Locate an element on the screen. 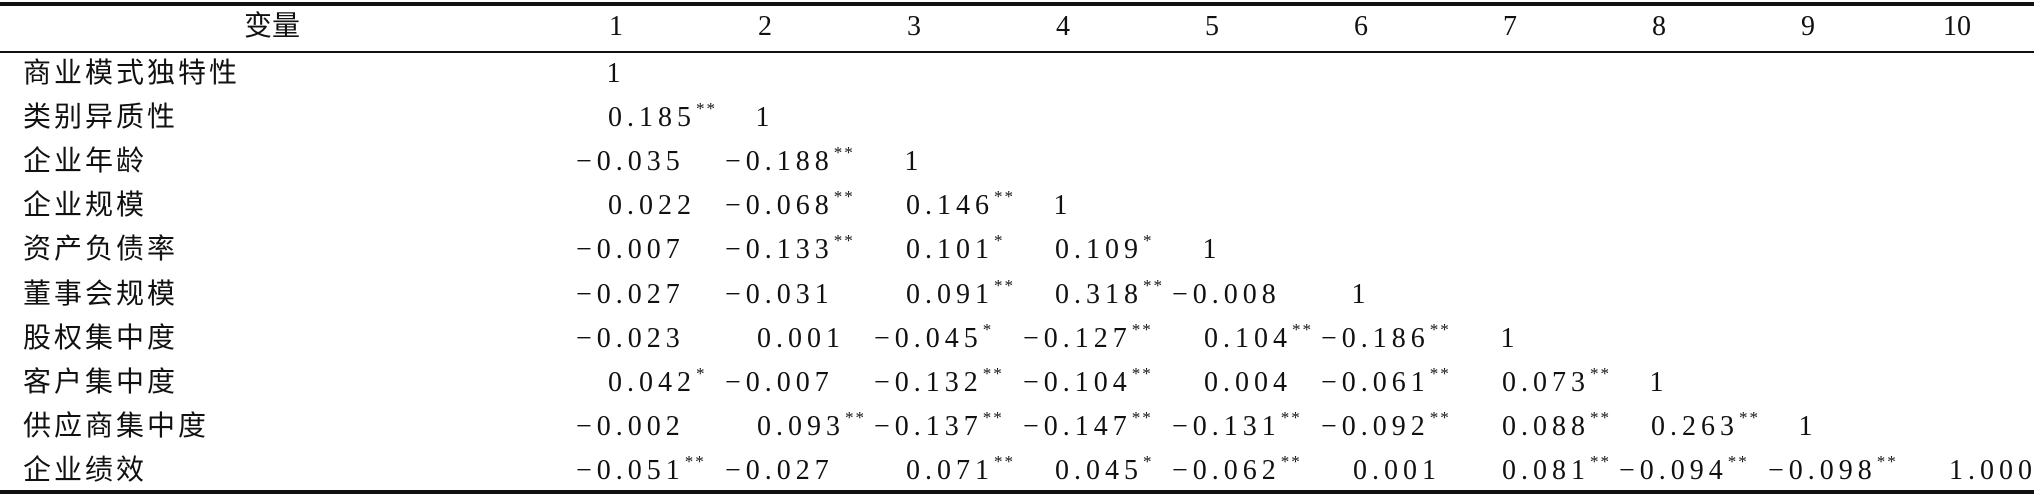 The height and width of the screenshot is (495, 2034). cell-value: 0.318 is located at coordinates (1099, 294).